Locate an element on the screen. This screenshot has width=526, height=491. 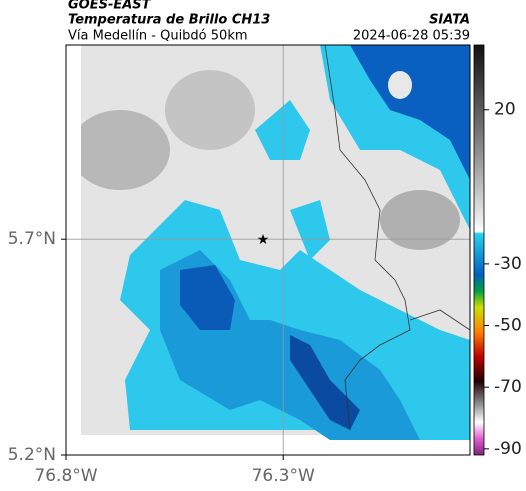
colorbar-tick-label: 20 is located at coordinates (505, 110).